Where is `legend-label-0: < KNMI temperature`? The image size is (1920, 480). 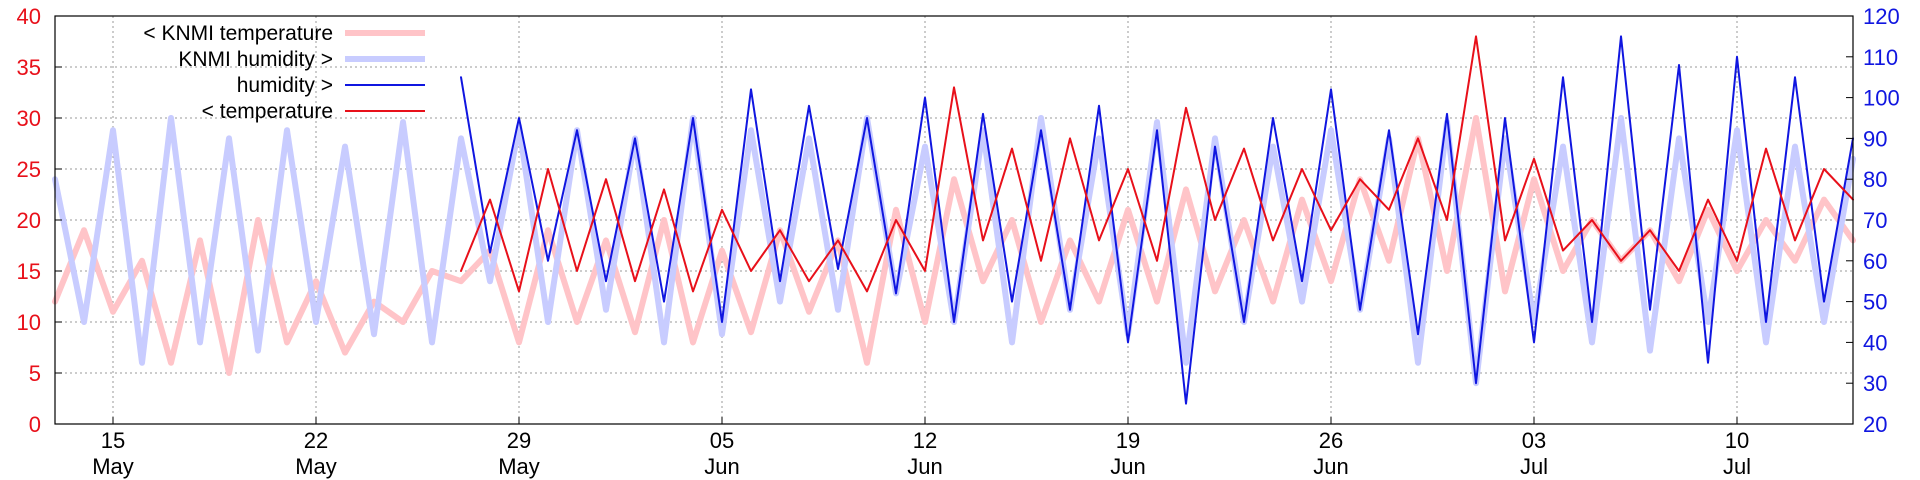
legend-label-0: < KNMI temperature is located at coordinates (238, 33).